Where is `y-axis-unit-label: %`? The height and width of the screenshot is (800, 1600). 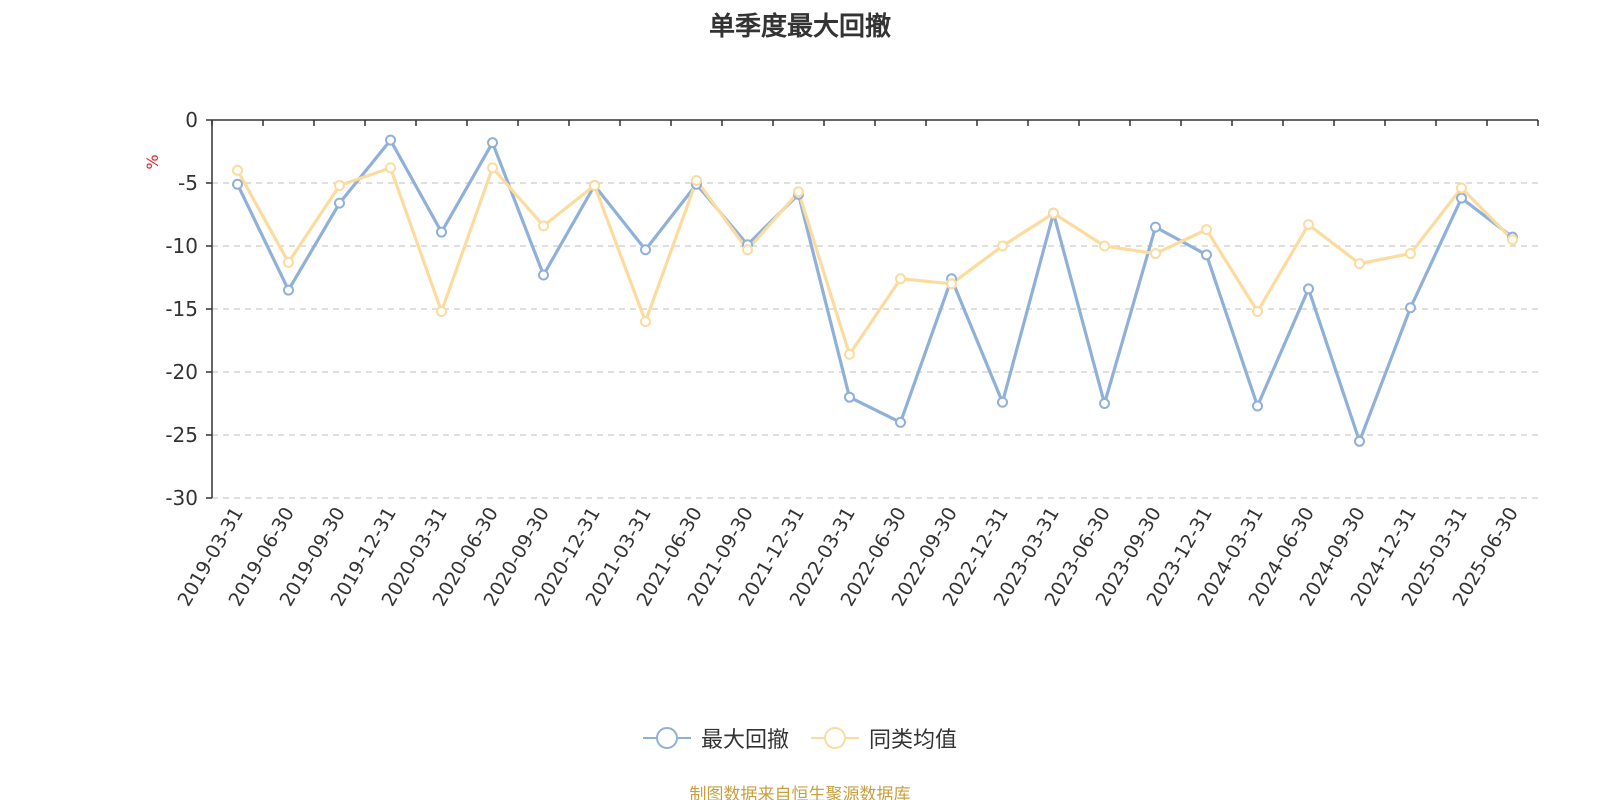 y-axis-unit-label: % is located at coordinates (152, 161).